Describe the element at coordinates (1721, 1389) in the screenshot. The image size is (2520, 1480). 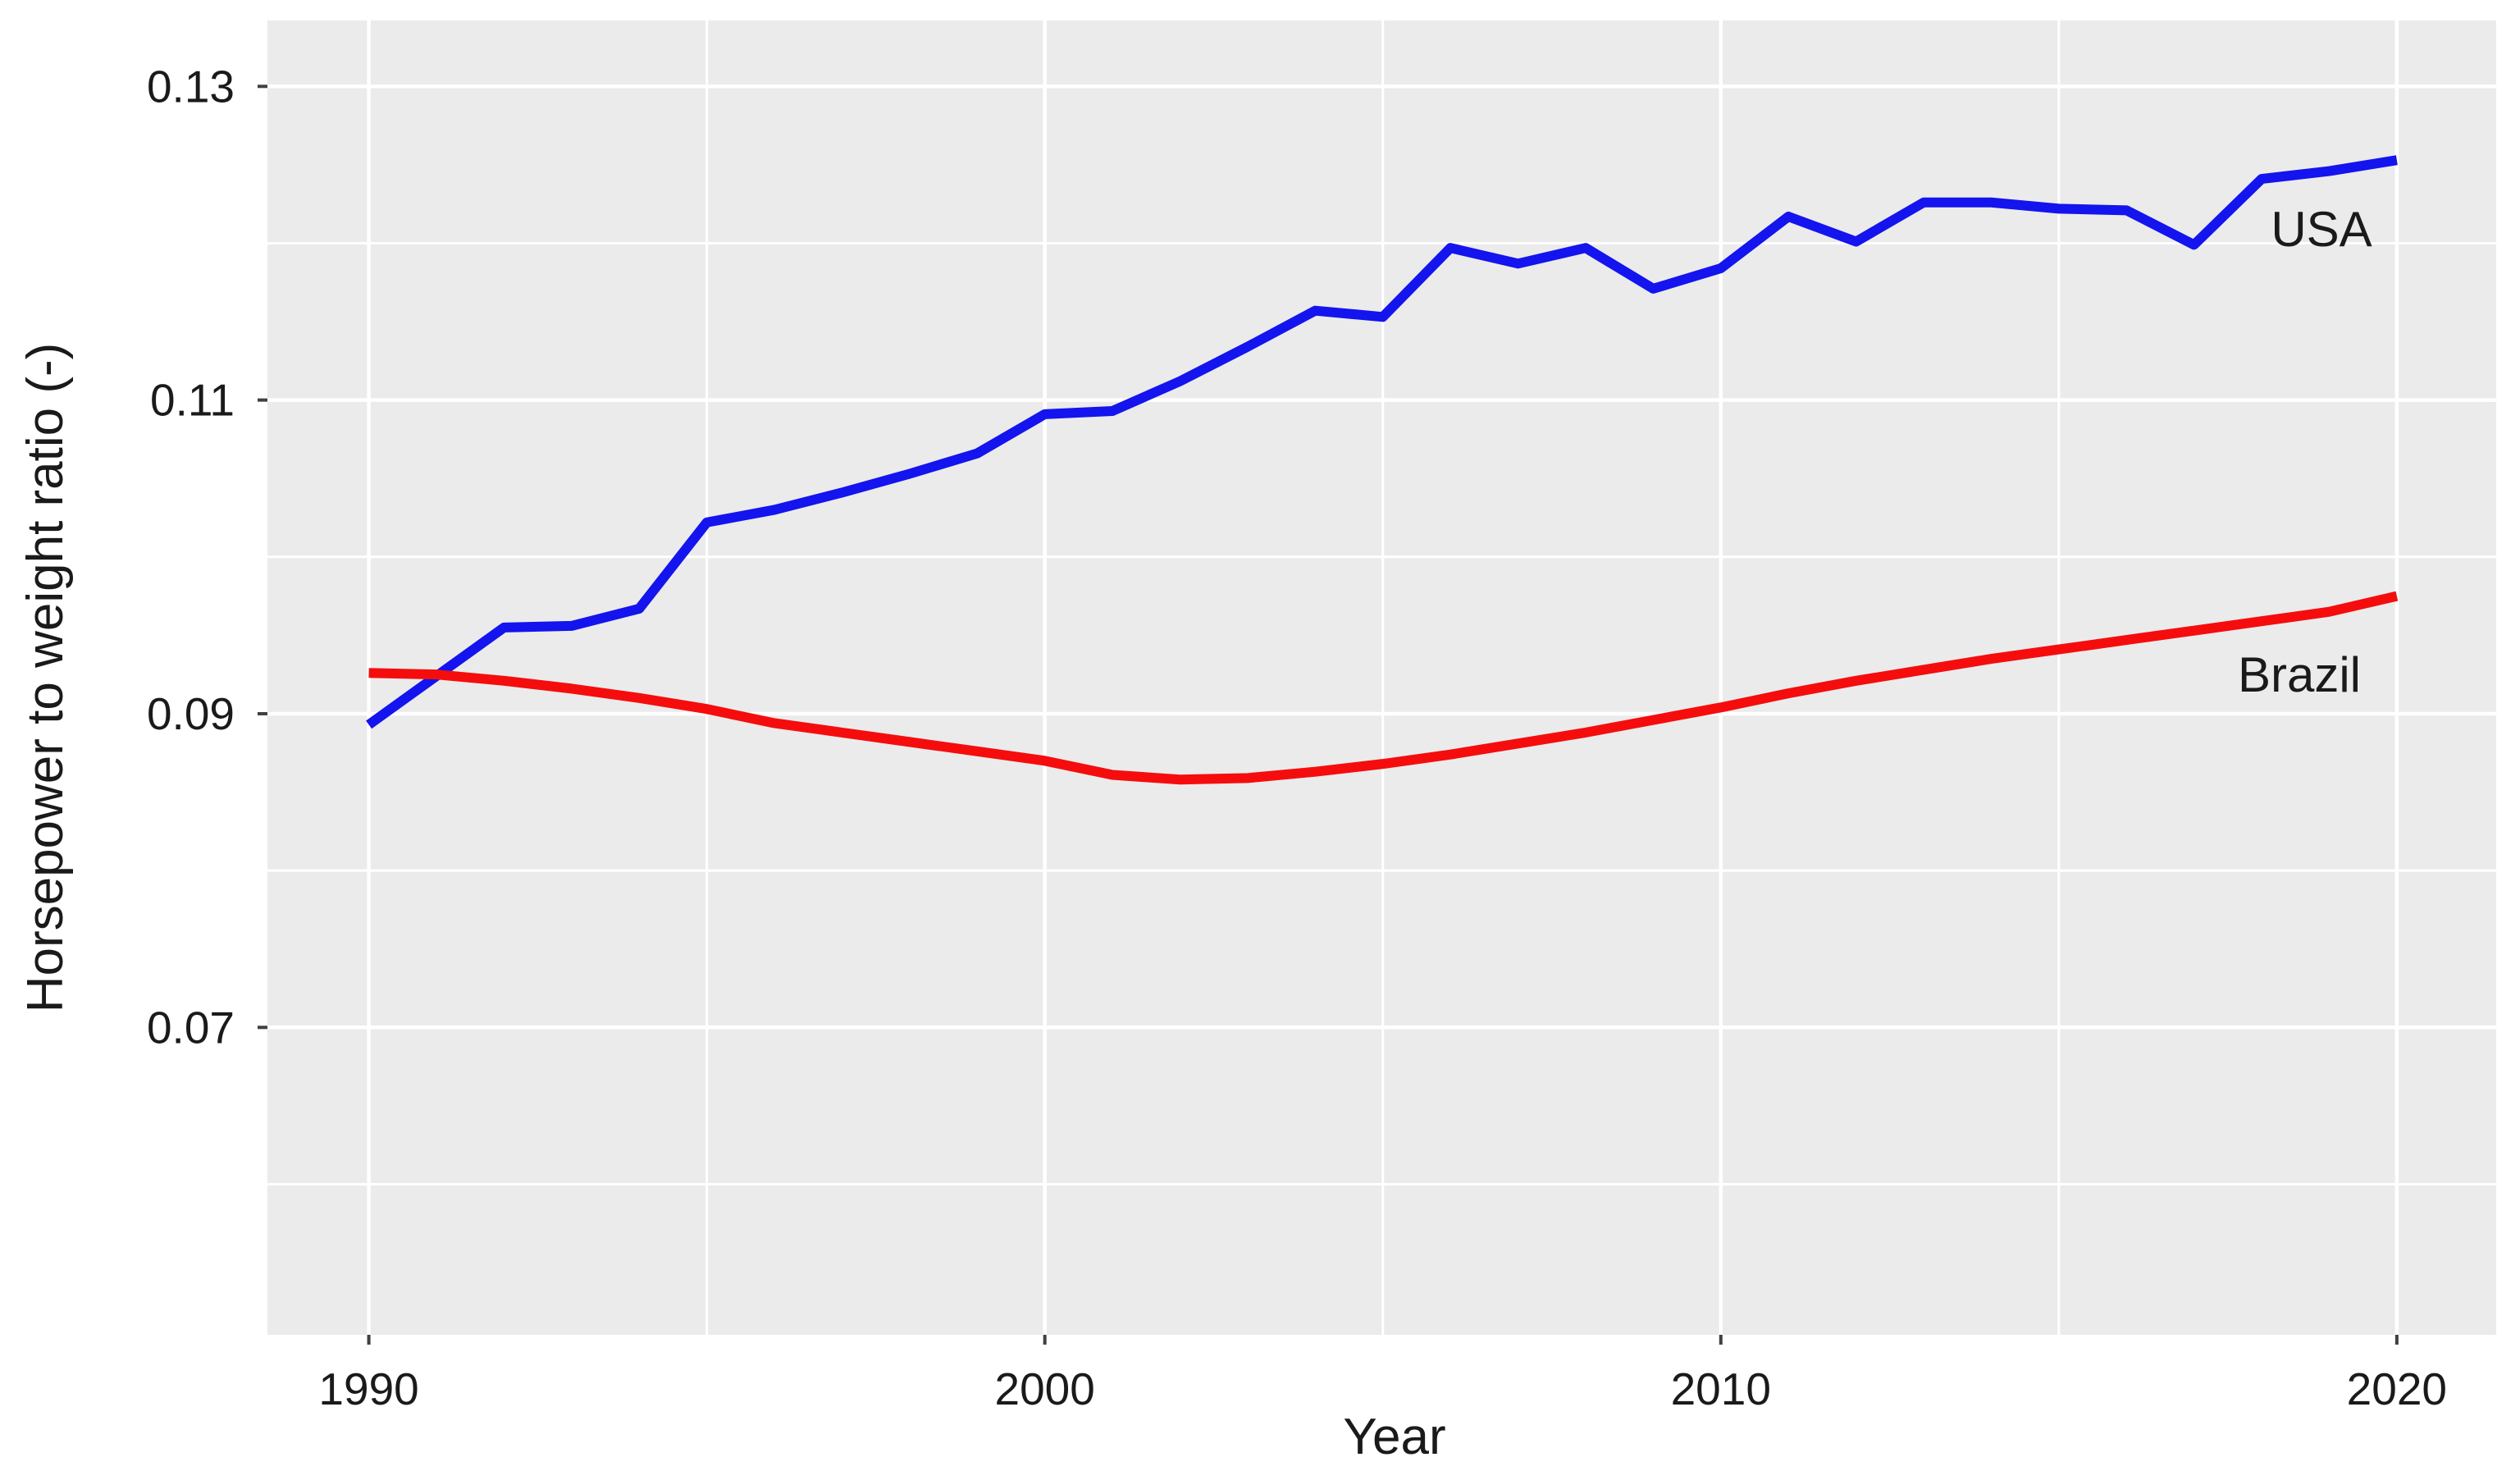
I see `x-tick-label: 2010` at that location.